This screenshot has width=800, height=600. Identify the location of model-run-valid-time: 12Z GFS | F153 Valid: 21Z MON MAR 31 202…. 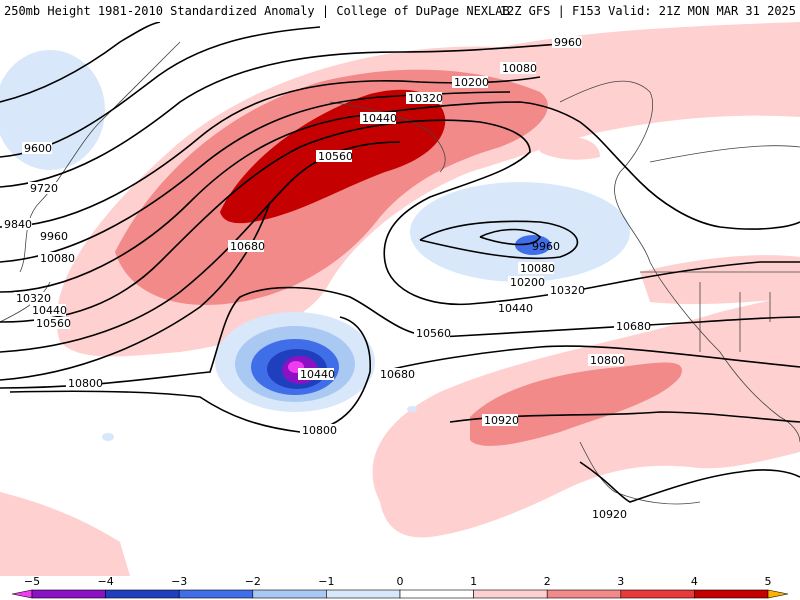
(647, 11).